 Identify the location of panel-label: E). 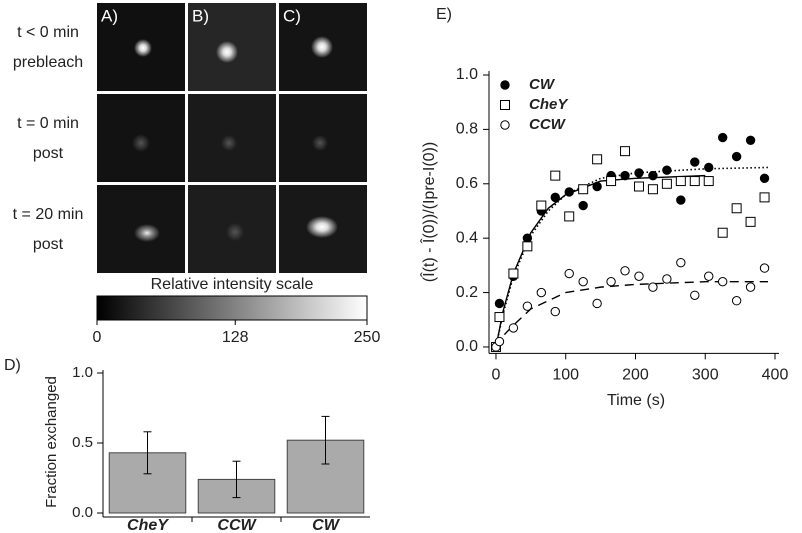
(444, 14).